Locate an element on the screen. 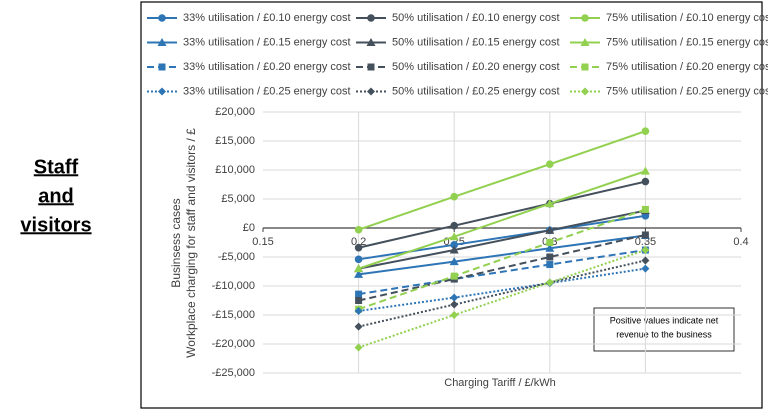 This screenshot has width=768, height=416. y-axis-label: Businsess cases is located at coordinates (176, 242).